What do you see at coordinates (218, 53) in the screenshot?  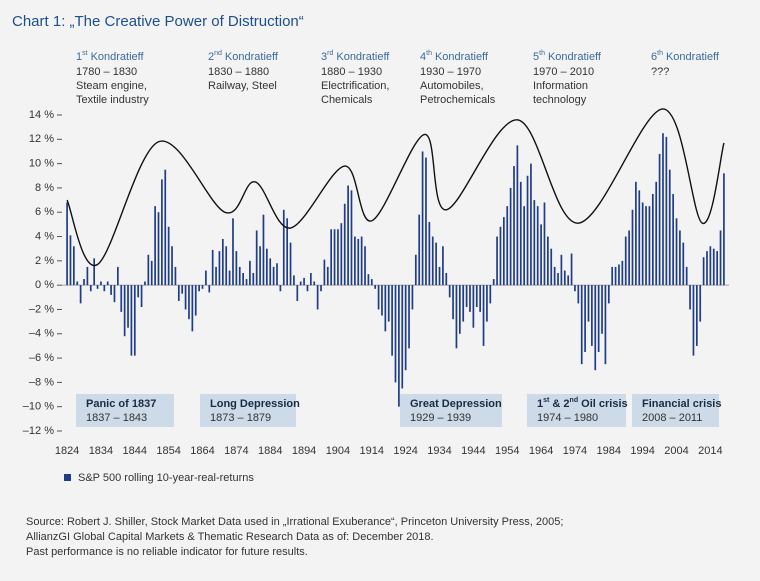 I see `kondratieff-suffix: nd` at bounding box center [218, 53].